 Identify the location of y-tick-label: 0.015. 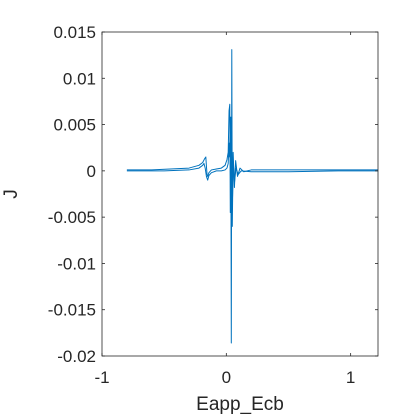
(74, 32).